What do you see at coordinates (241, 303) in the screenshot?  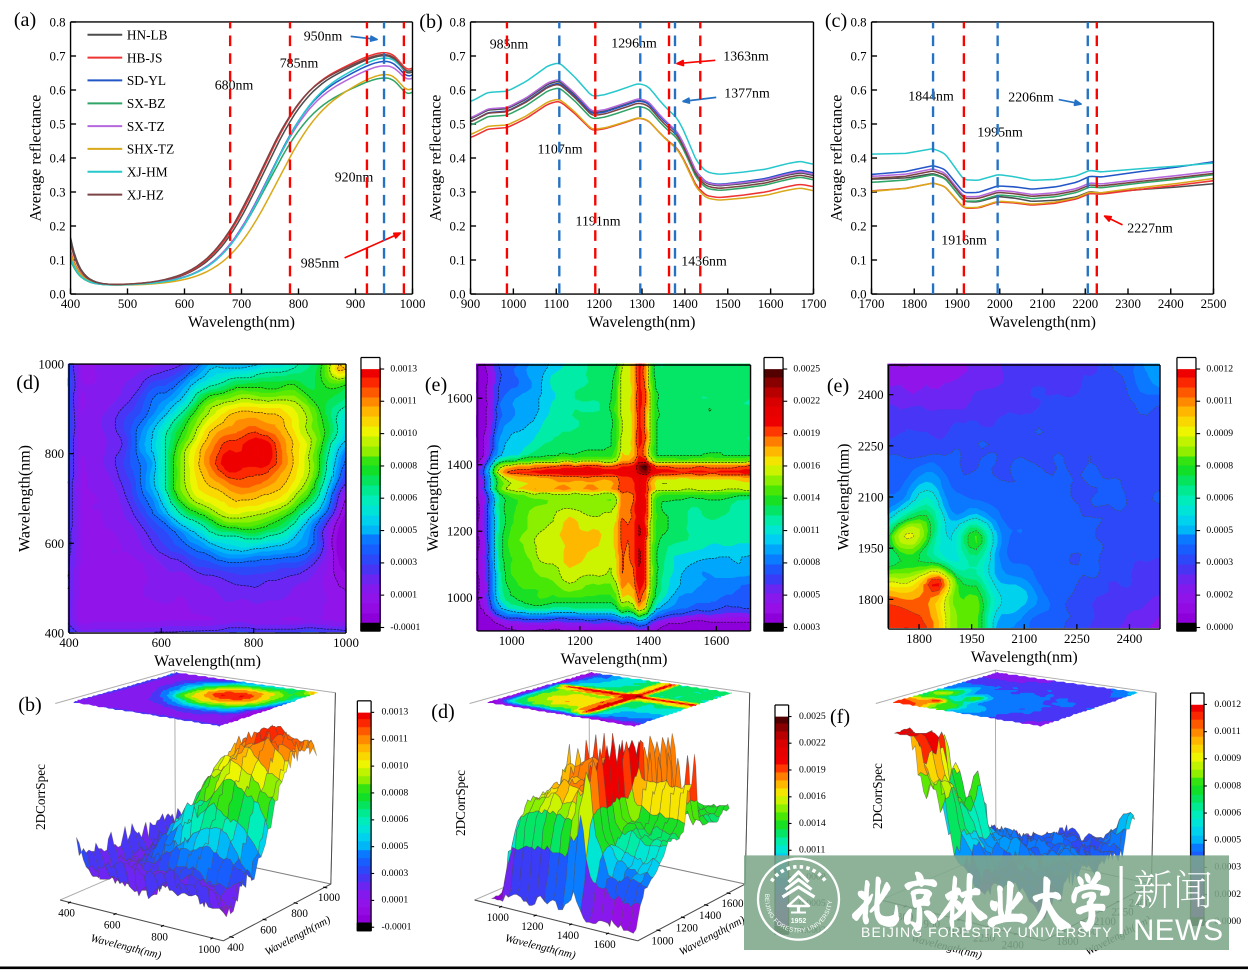 I see `svg-text: 700` at bounding box center [241, 303].